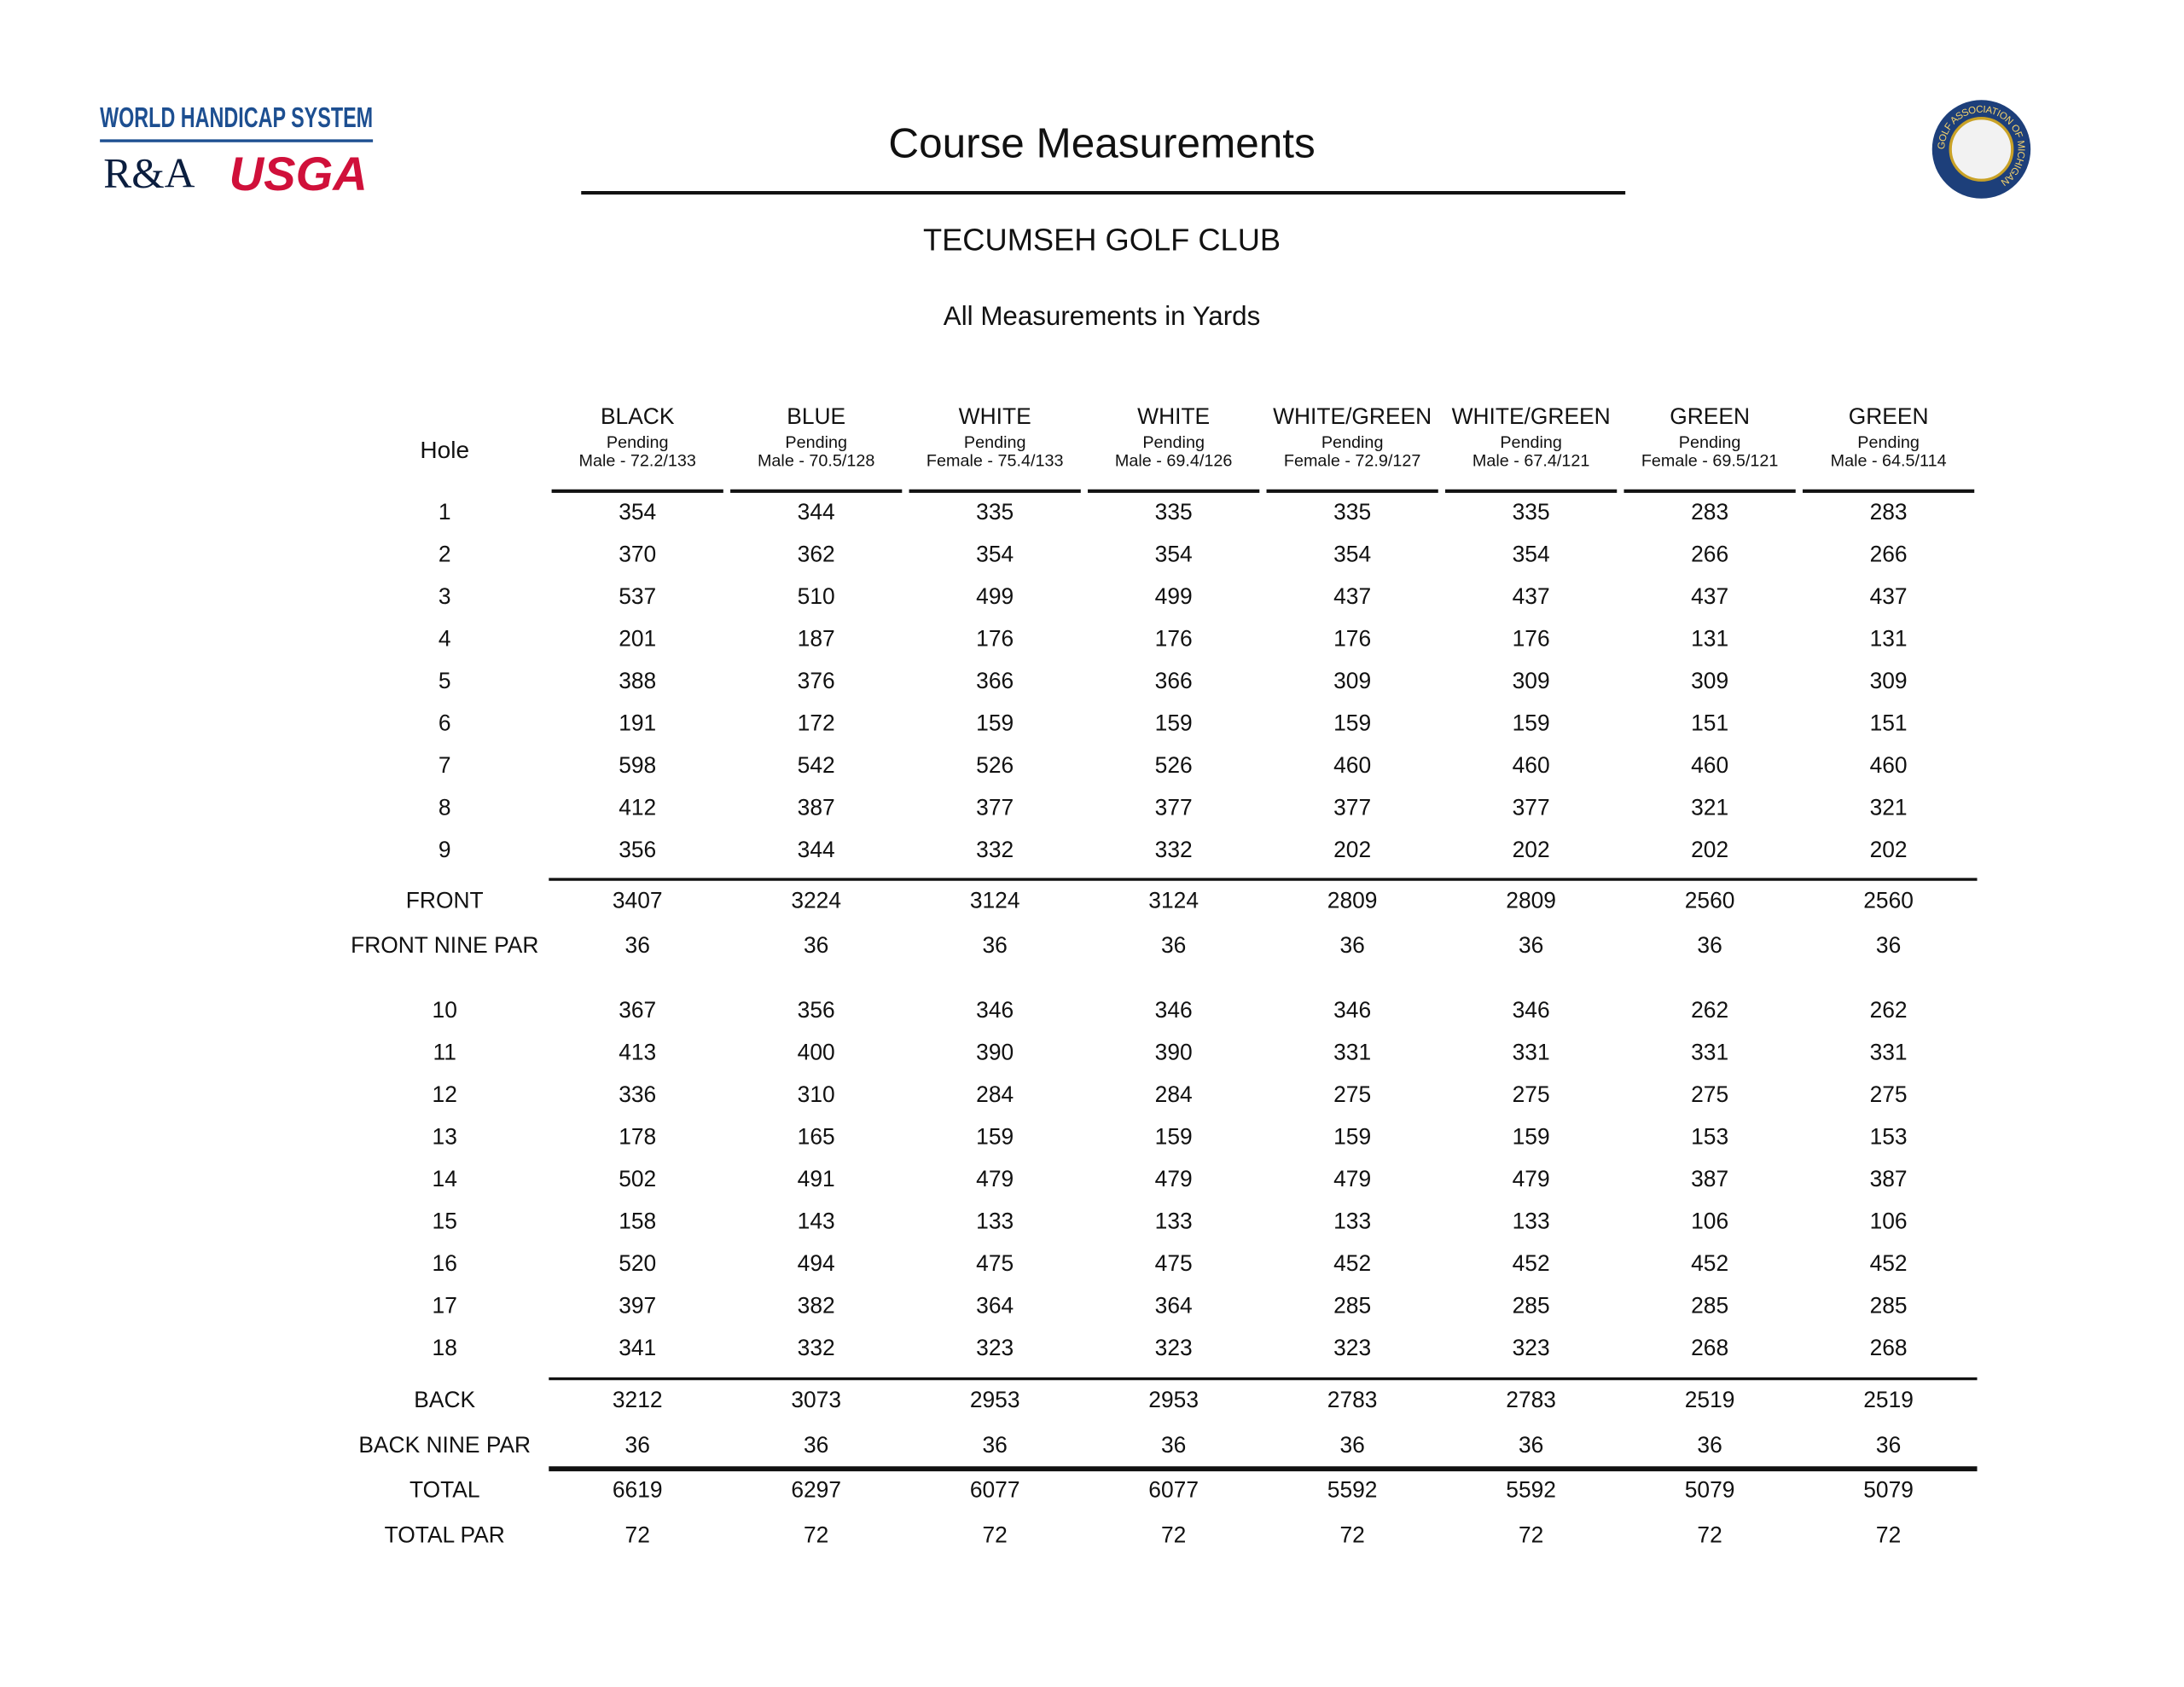 The width and height of the screenshot is (2184, 1687). Describe the element at coordinates (1889, 1178) in the screenshot. I see `cell: 387` at that location.